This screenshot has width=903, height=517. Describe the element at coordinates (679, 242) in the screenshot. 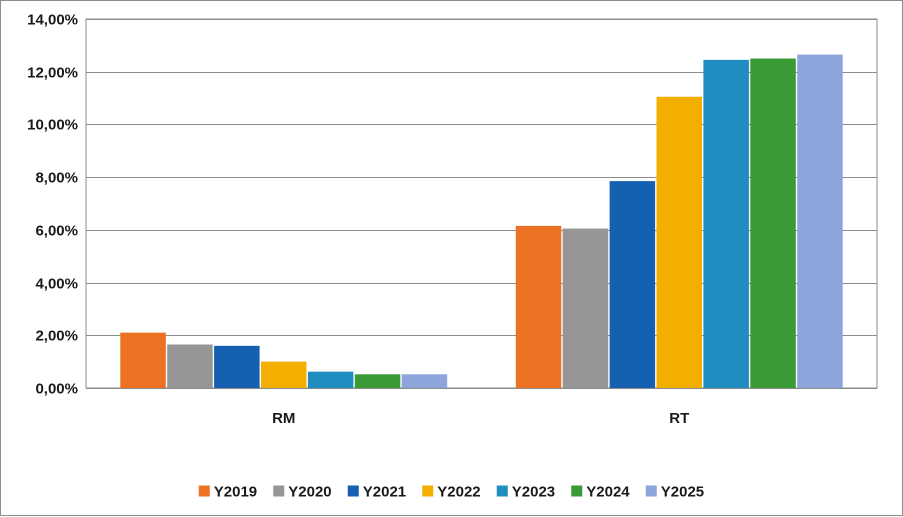

I see `bar-y2022-rt` at that location.